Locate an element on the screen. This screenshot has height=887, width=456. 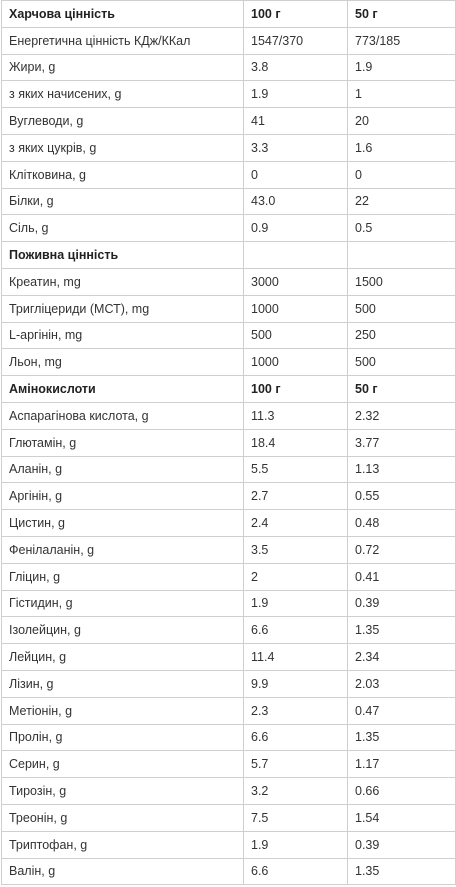
table-cell: 773/185 is located at coordinates (401, 40).